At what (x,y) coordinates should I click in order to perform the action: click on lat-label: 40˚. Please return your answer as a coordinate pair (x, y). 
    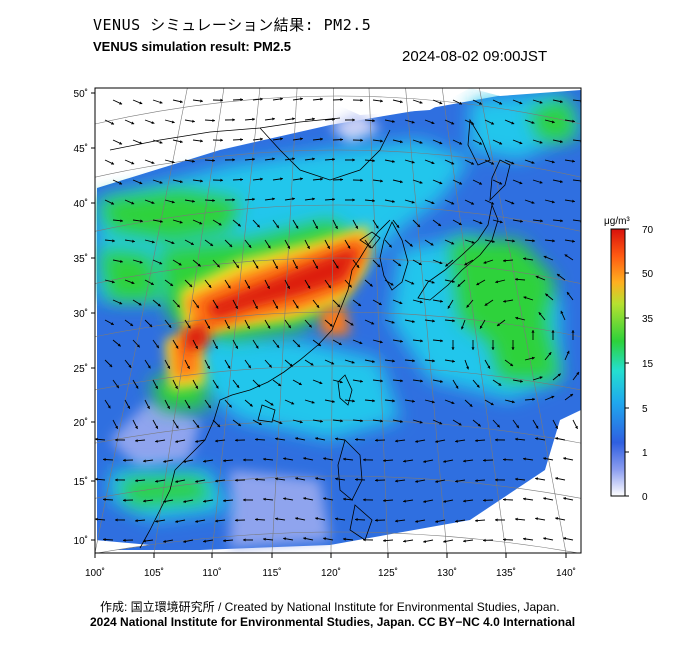
    Looking at the image, I should click on (81, 204).